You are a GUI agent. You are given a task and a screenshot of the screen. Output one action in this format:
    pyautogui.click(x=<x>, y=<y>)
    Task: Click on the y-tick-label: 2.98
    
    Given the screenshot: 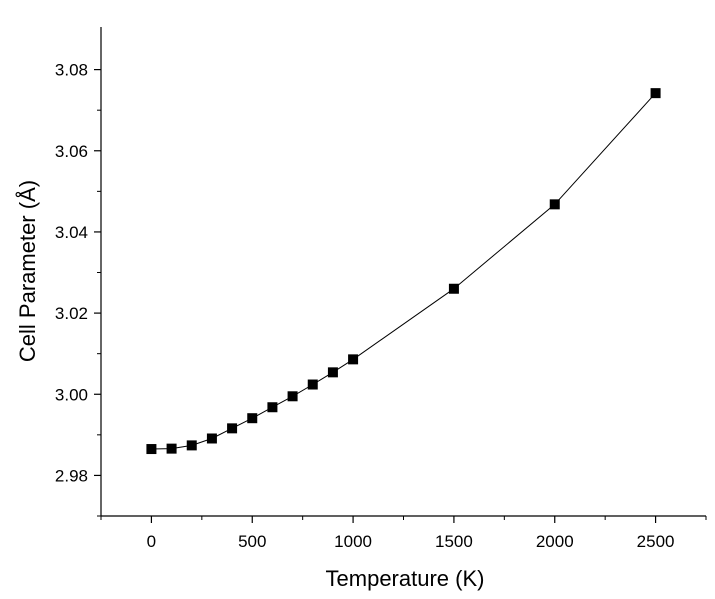 What is the action you would take?
    pyautogui.click(x=71, y=475)
    